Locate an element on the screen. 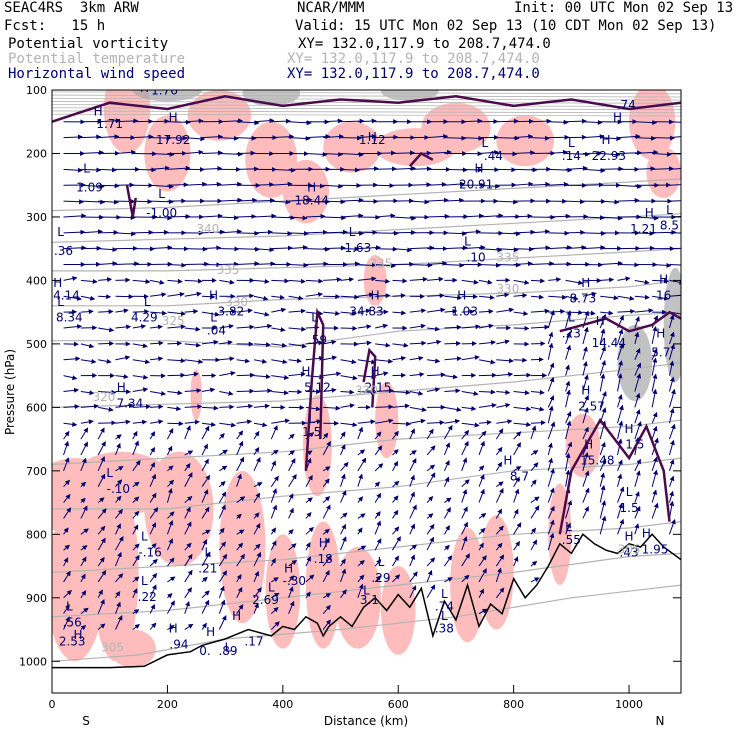 Image resolution: width=740 pixels, height=740 pixels. y-tick-label: 400 is located at coordinates (36, 280).